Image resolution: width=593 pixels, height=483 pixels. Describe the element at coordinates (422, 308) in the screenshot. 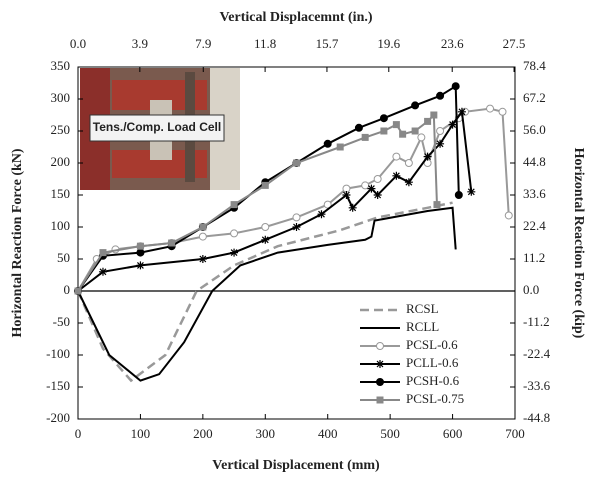

I see `legend-label: RCSL` at that location.